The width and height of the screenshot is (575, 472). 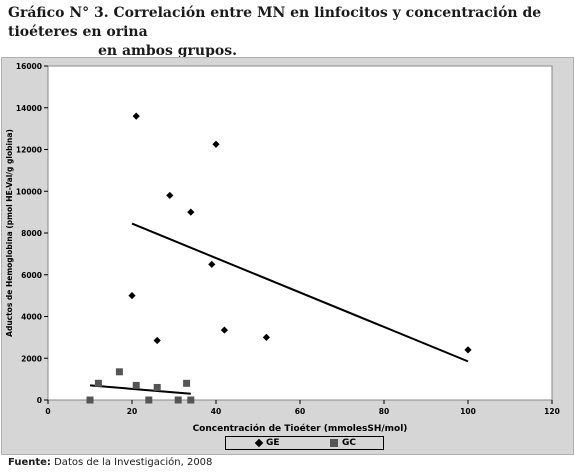 What do you see at coordinates (216, 411) in the screenshot?
I see `x-tick-label: 40` at bounding box center [216, 411].